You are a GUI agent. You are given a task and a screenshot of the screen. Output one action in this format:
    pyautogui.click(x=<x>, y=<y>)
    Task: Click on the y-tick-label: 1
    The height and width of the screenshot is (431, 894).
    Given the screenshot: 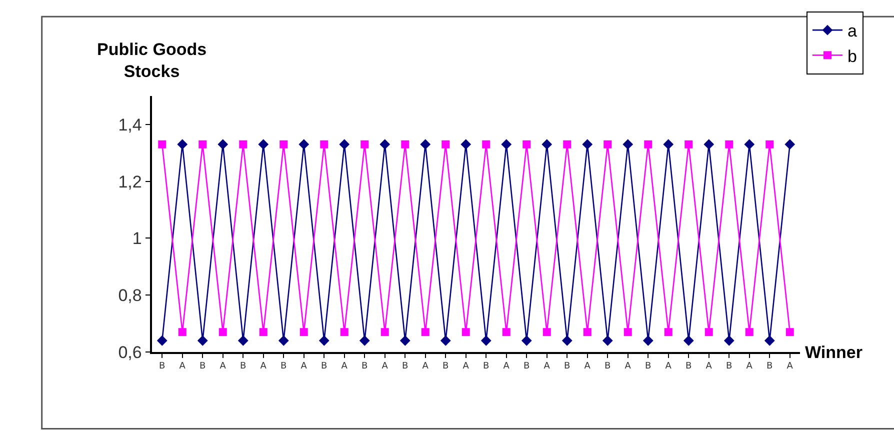 What is the action you would take?
    pyautogui.click(x=137, y=238)
    